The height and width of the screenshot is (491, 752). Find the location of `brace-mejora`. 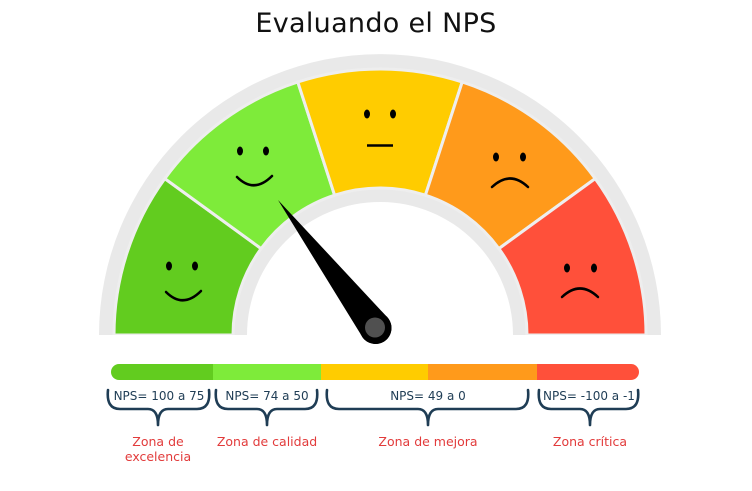

brace-mejora is located at coordinates (427, 407).